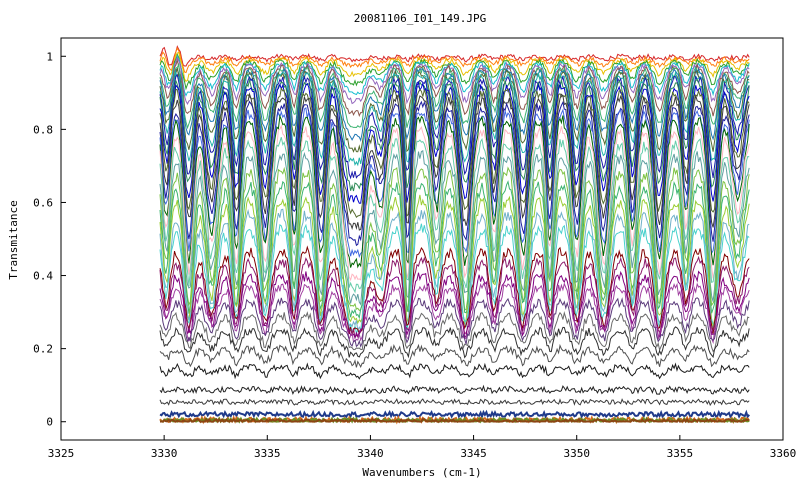 The width and height of the screenshot is (800, 480). What do you see at coordinates (43, 202) in the screenshot?
I see `y-tick-label: 0.6` at bounding box center [43, 202].